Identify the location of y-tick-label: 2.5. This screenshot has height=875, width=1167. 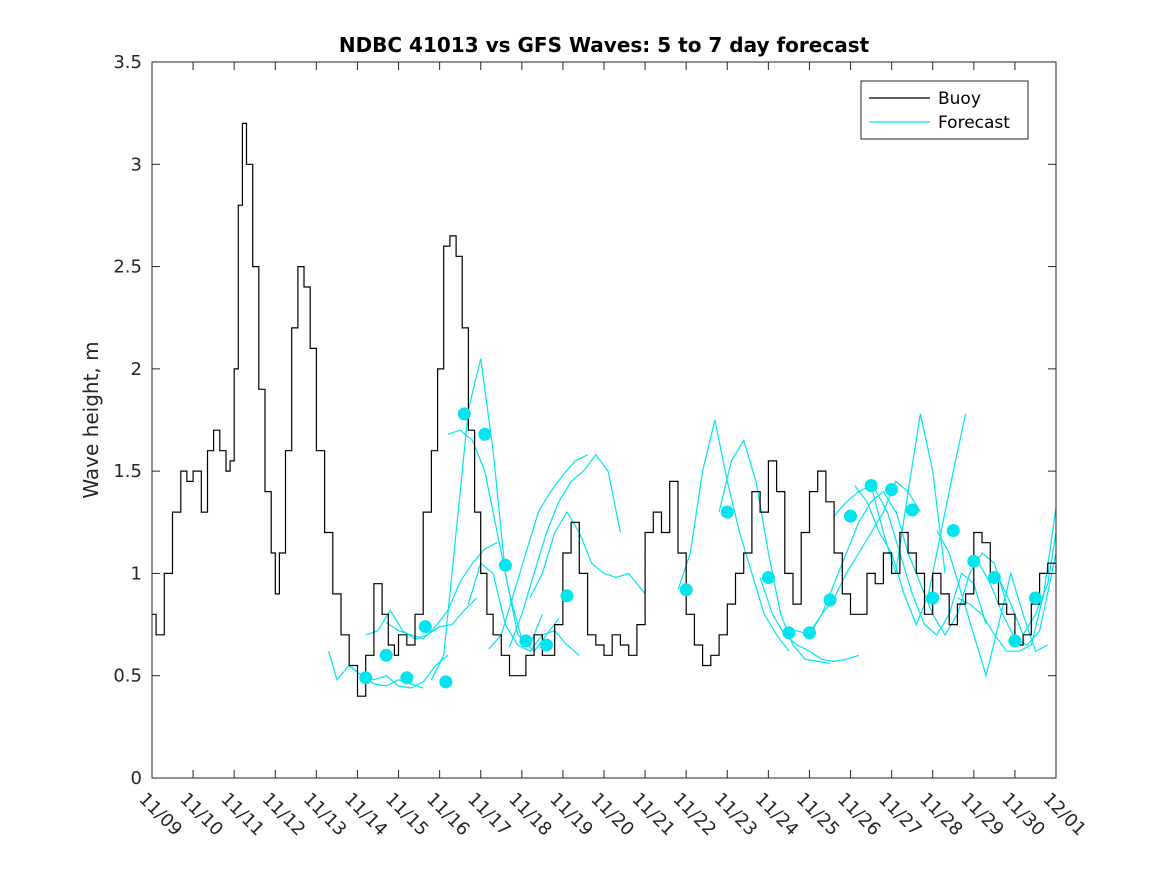
(127, 267).